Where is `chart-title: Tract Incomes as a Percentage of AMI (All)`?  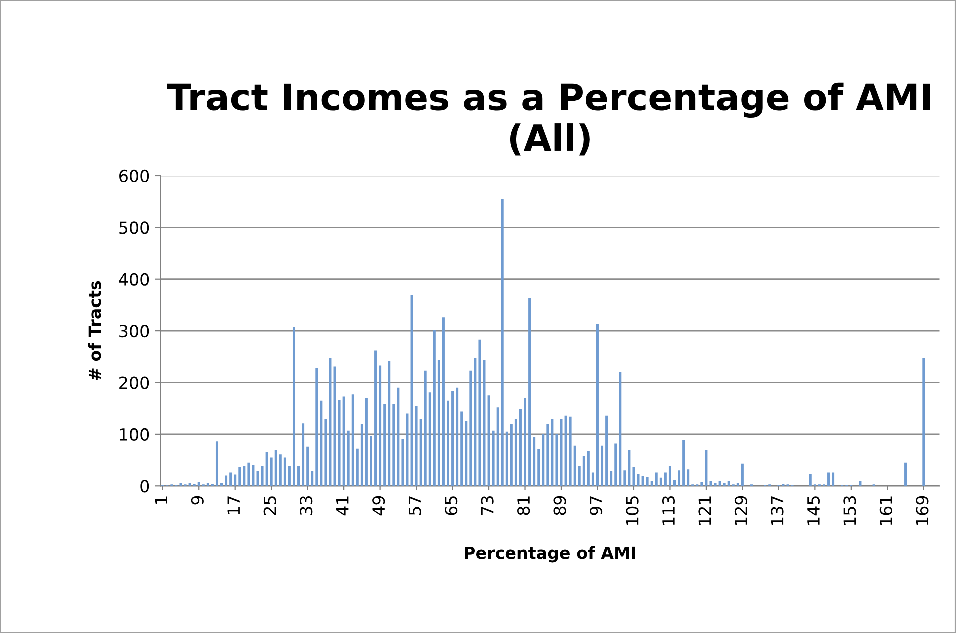
chart-title: Tract Incomes as a Percentage of AMI (All) is located at coordinates (548, 119).